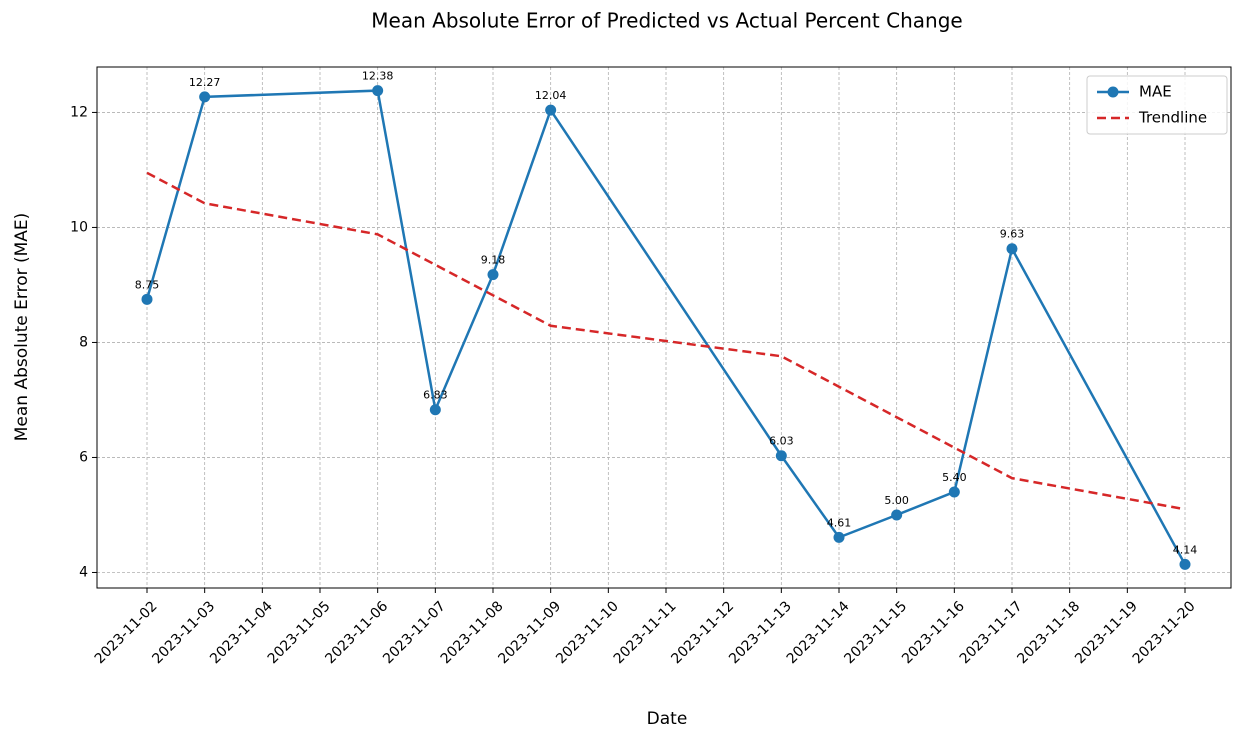  I want to click on legend-box, so click(1157, 105).